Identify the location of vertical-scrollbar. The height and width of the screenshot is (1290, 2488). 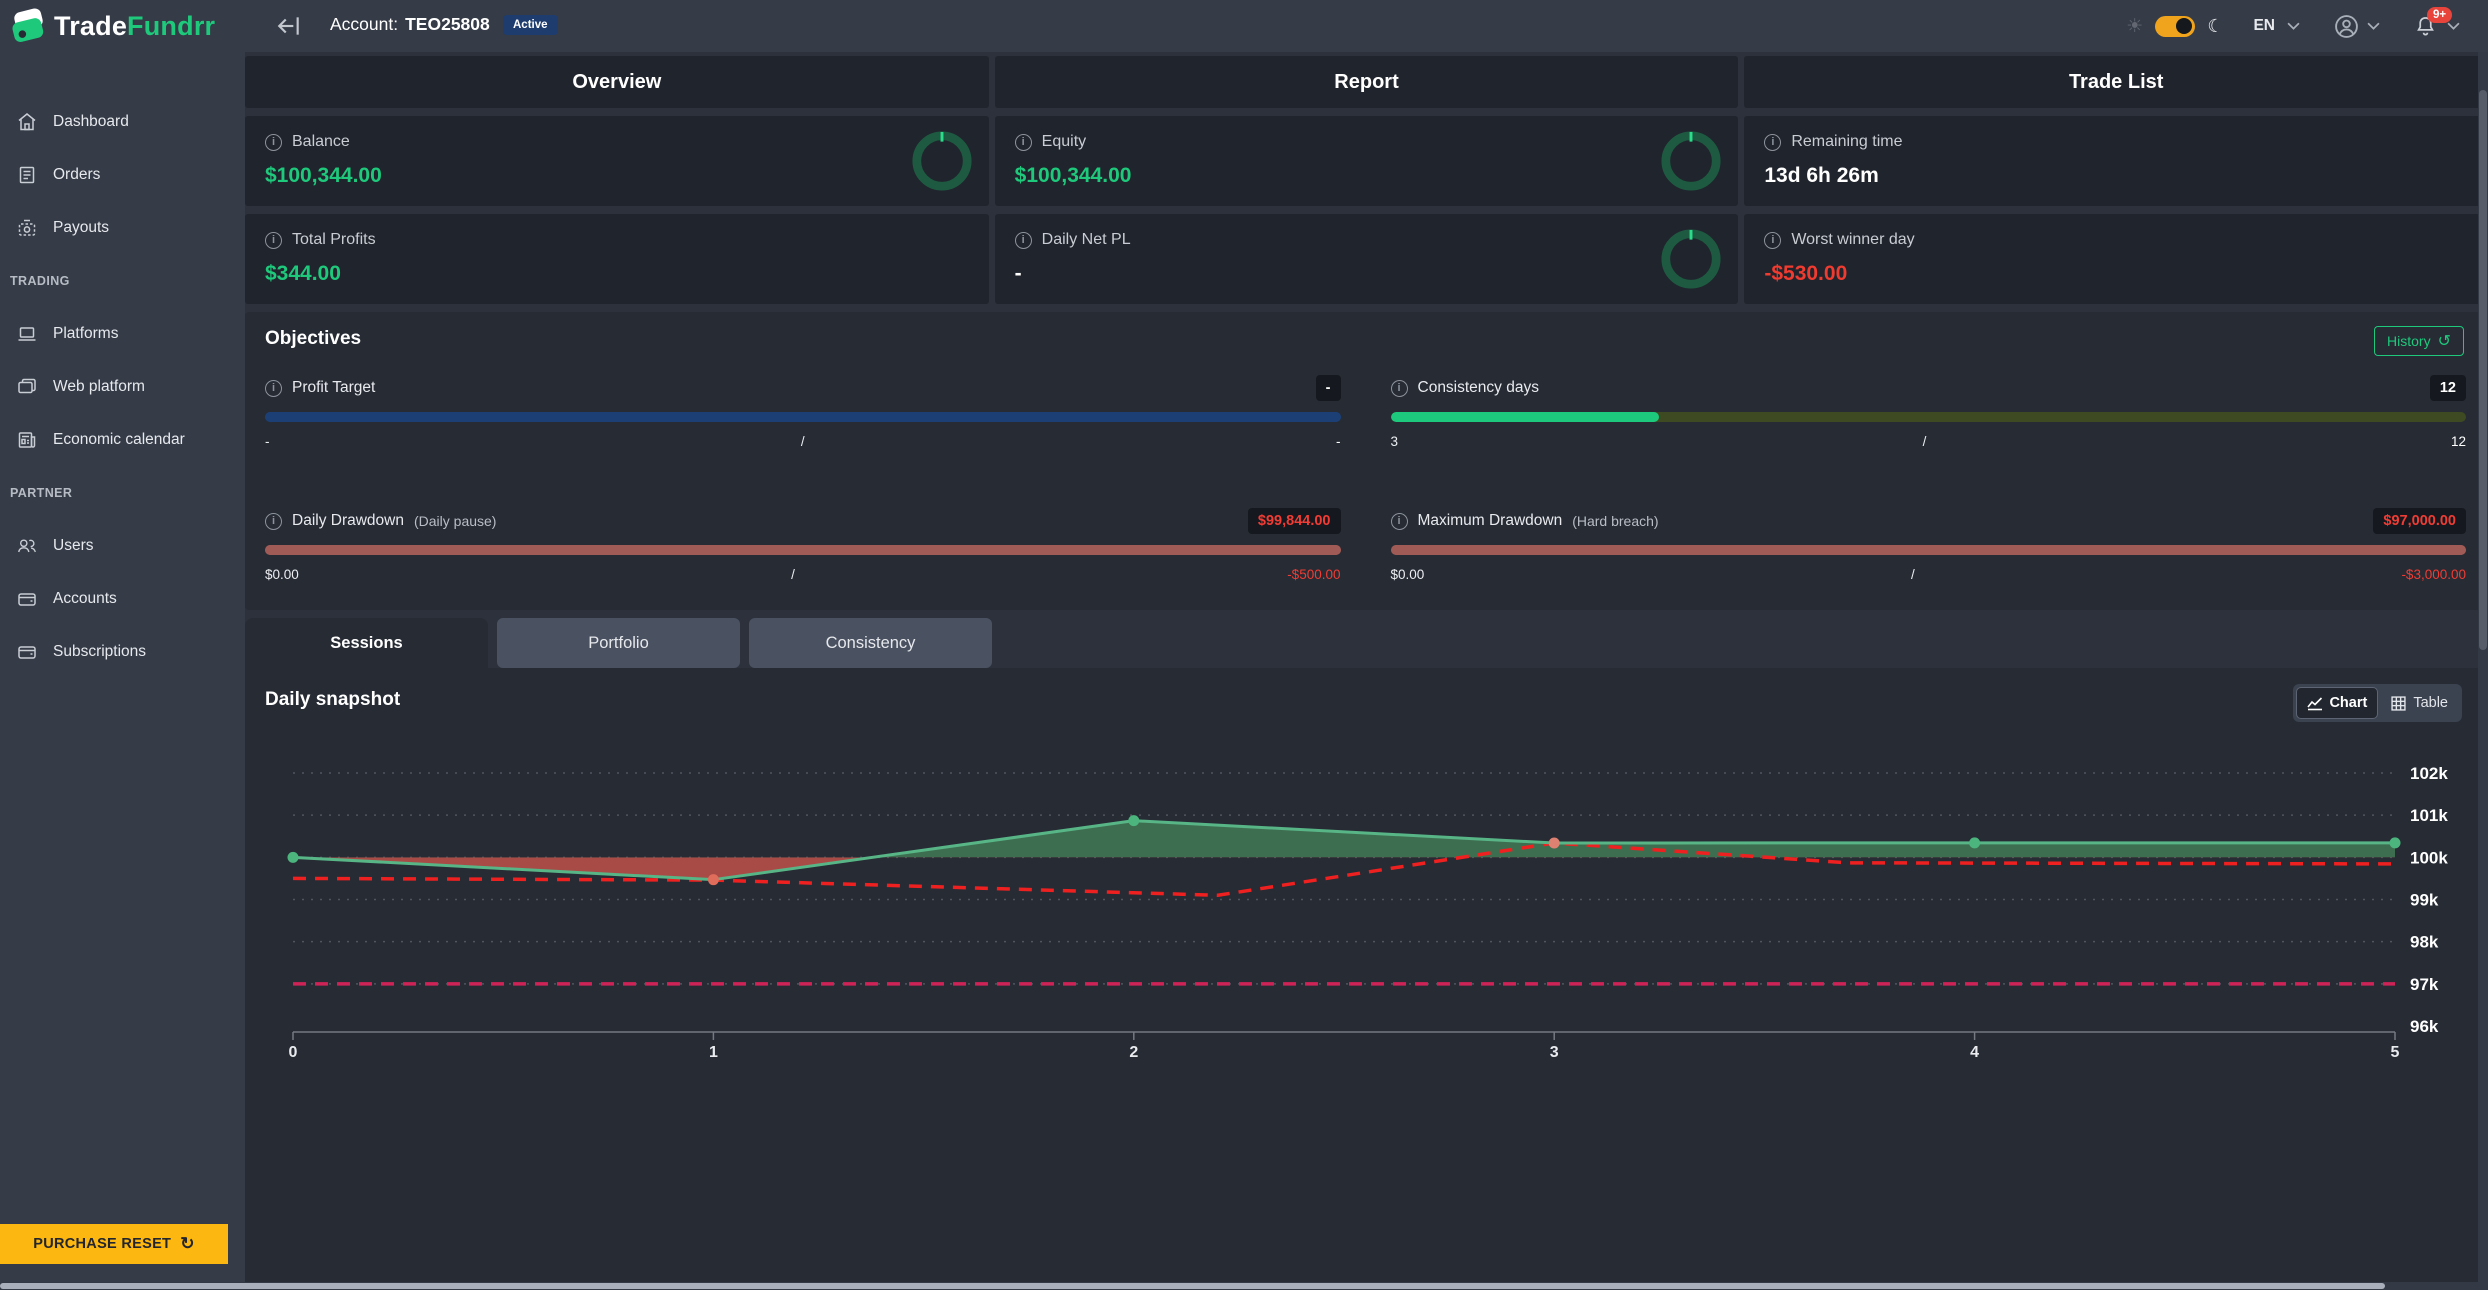
(2483, 667).